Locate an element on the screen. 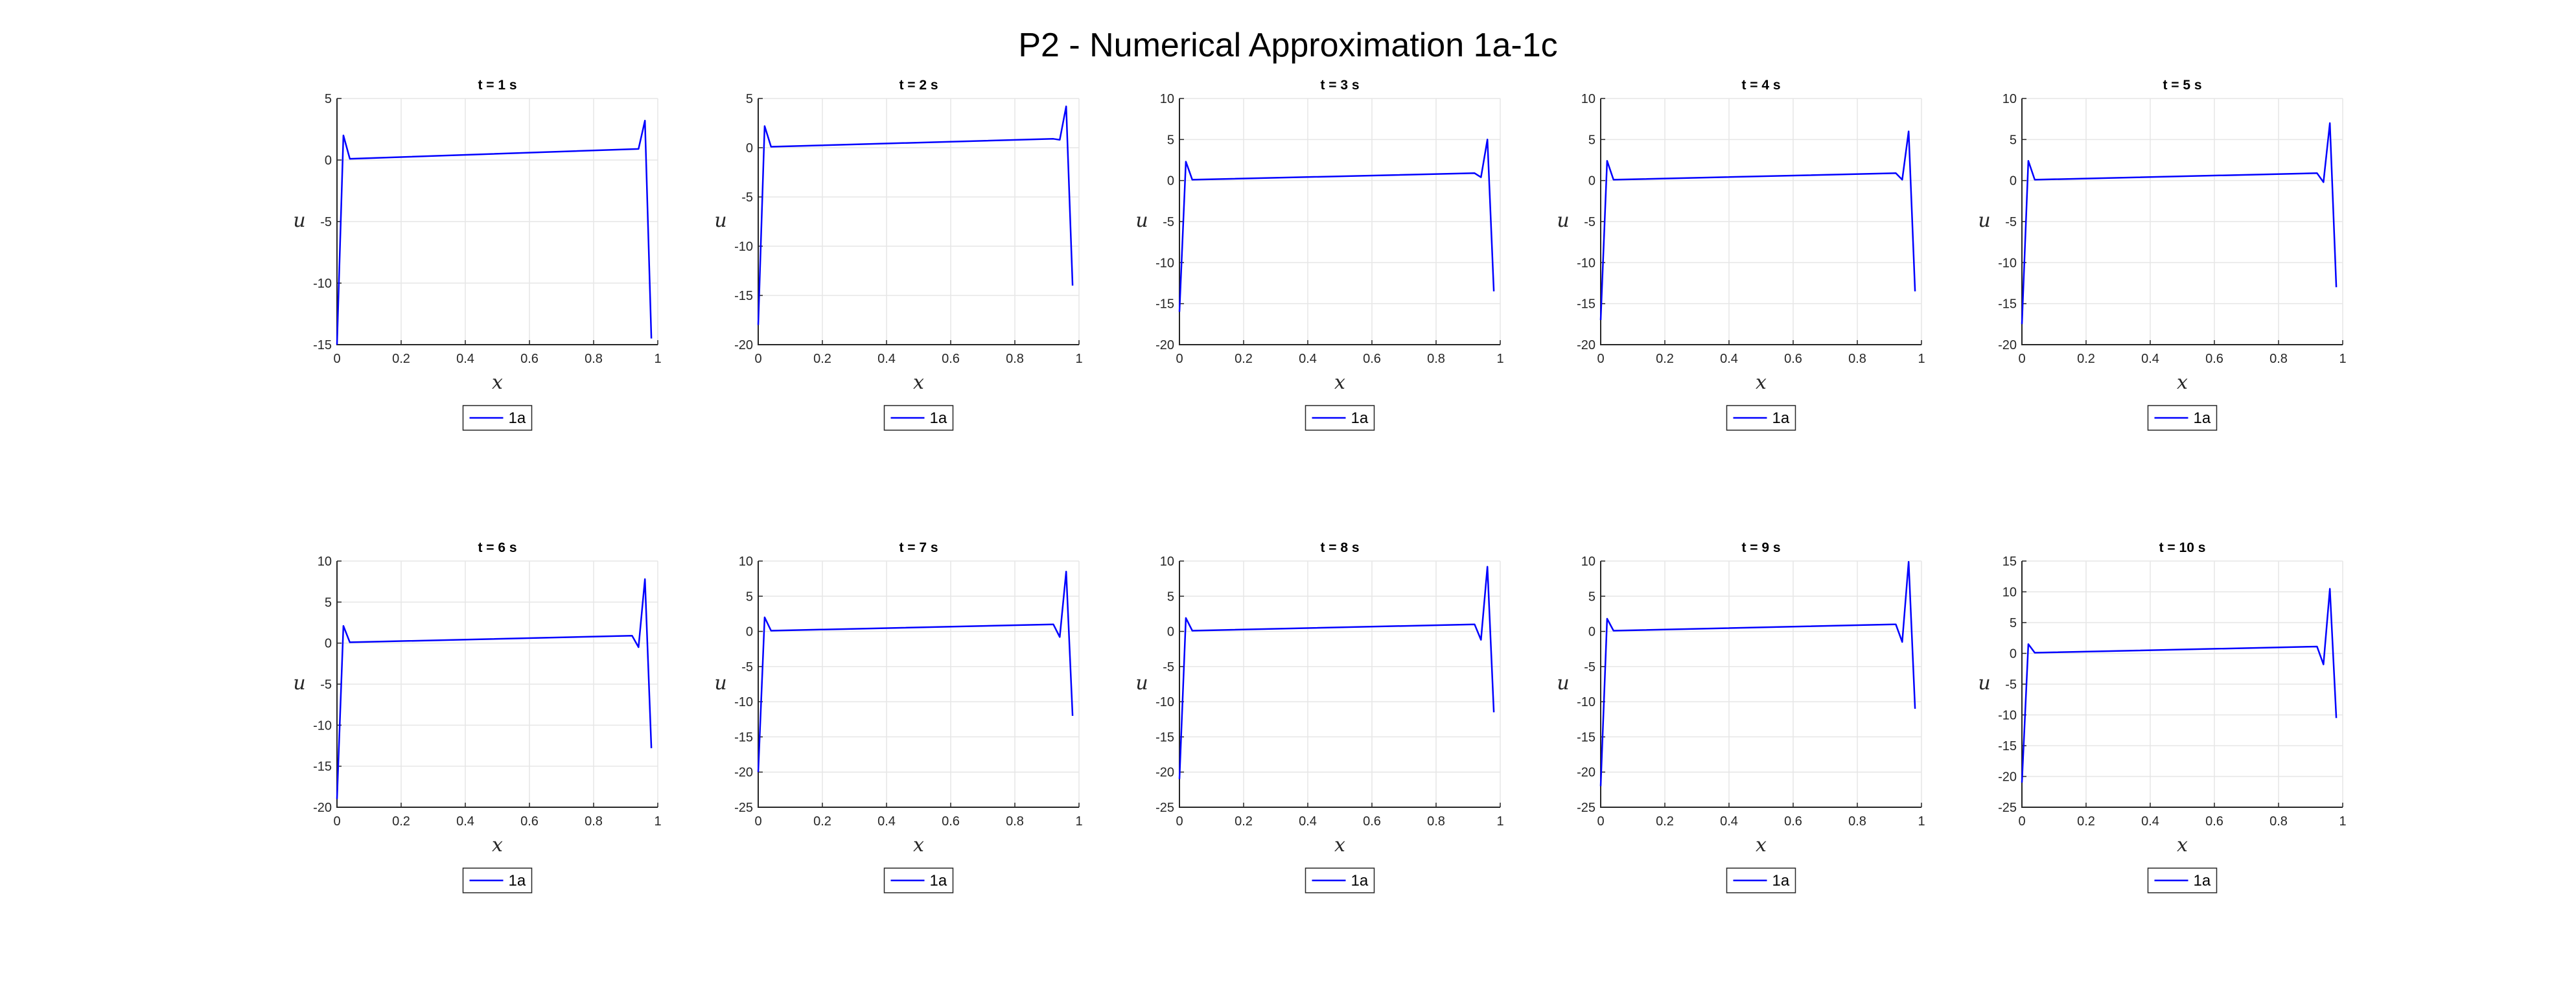 This screenshot has width=2576, height=999. subplot-title: t = 9 s is located at coordinates (1761, 548).